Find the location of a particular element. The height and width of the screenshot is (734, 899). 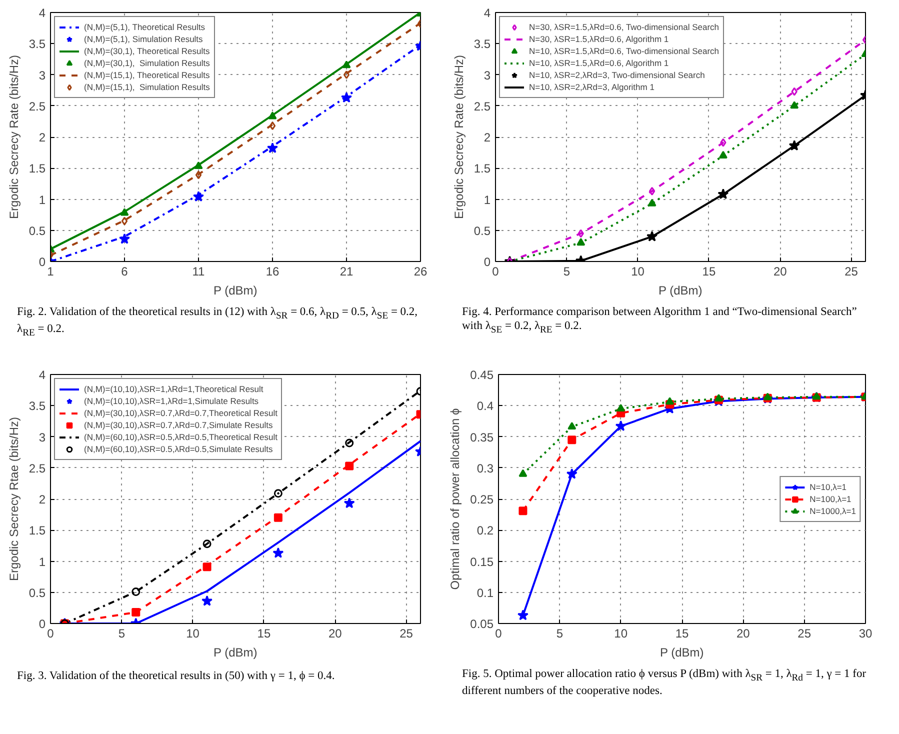

legend-label: (N,M)=(10,10),λSR=1,λRd=1,Simulate Results is located at coordinates (171, 401).